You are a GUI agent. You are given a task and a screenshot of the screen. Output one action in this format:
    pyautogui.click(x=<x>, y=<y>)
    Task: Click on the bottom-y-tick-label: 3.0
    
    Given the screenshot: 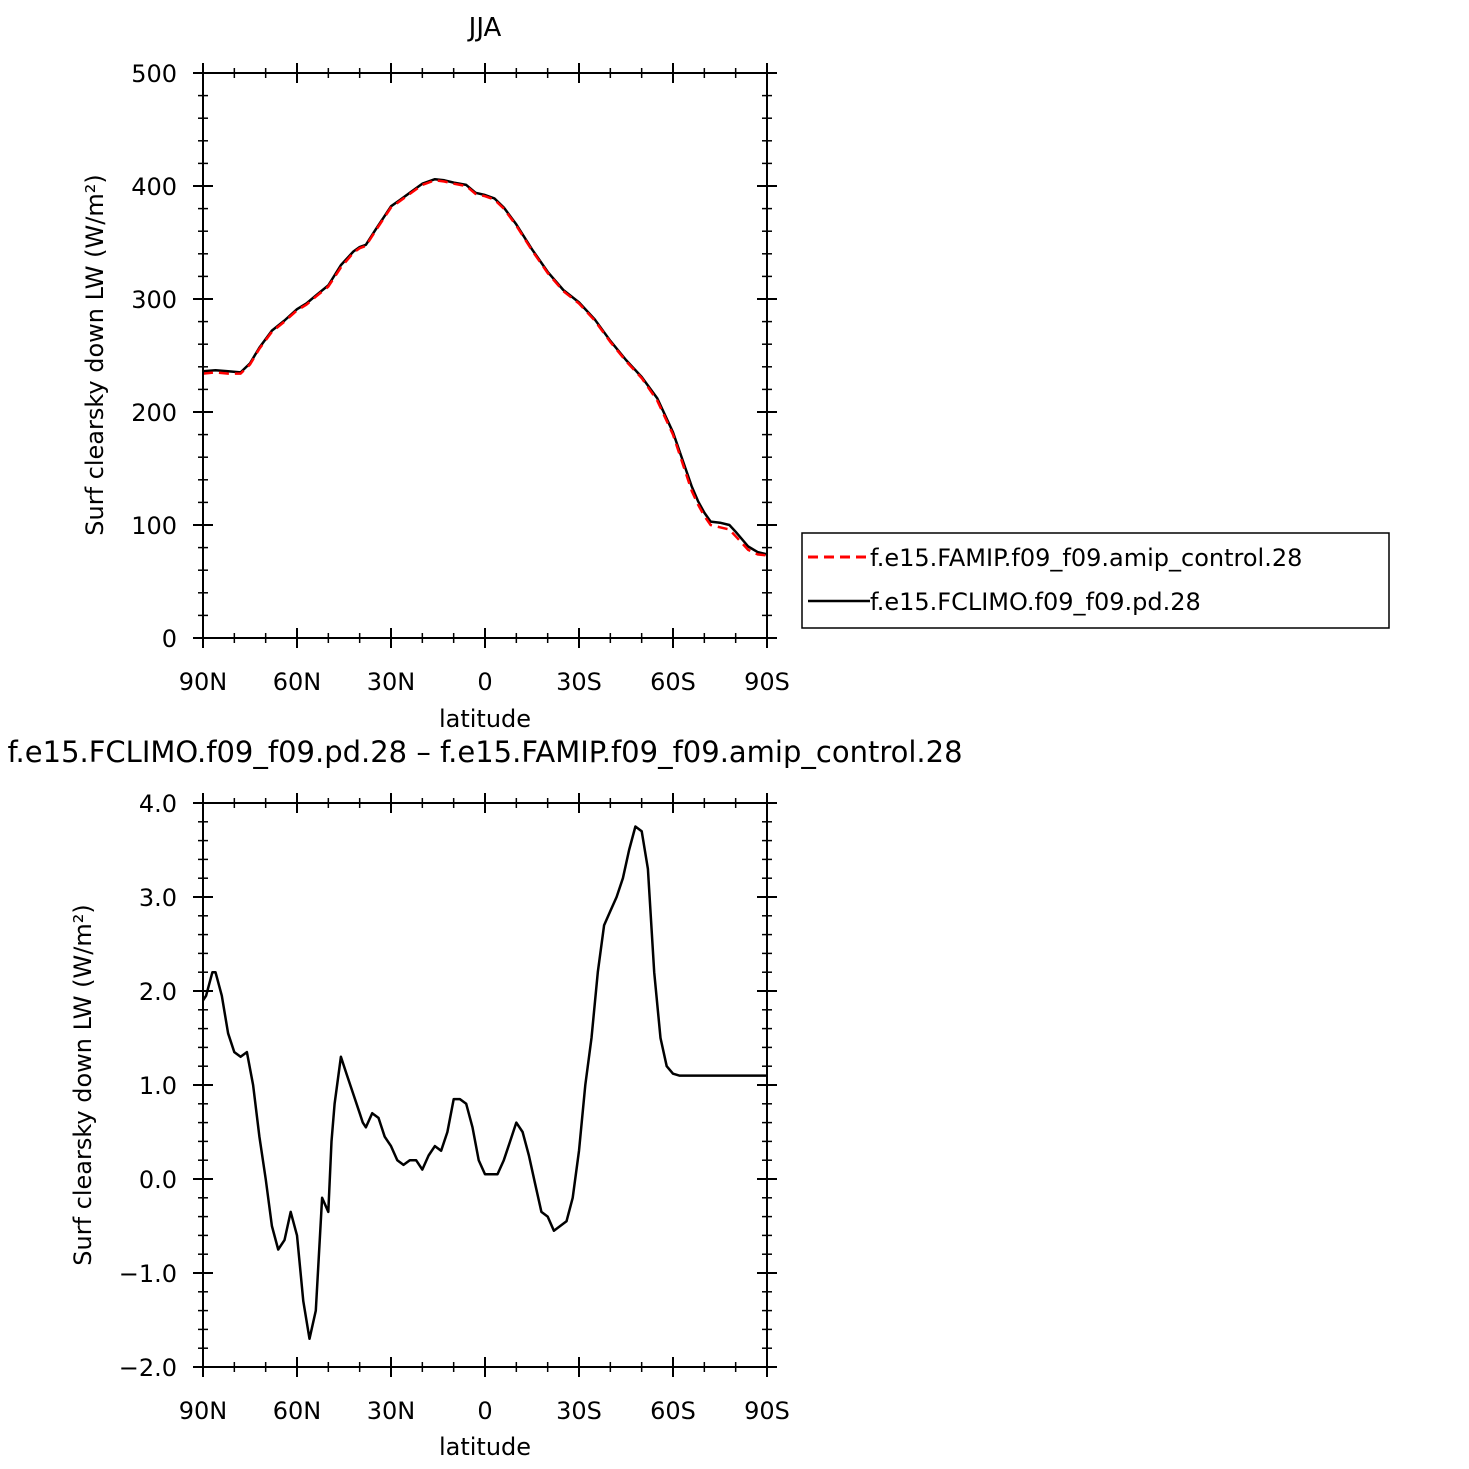 What is the action you would take?
    pyautogui.click(x=158, y=898)
    